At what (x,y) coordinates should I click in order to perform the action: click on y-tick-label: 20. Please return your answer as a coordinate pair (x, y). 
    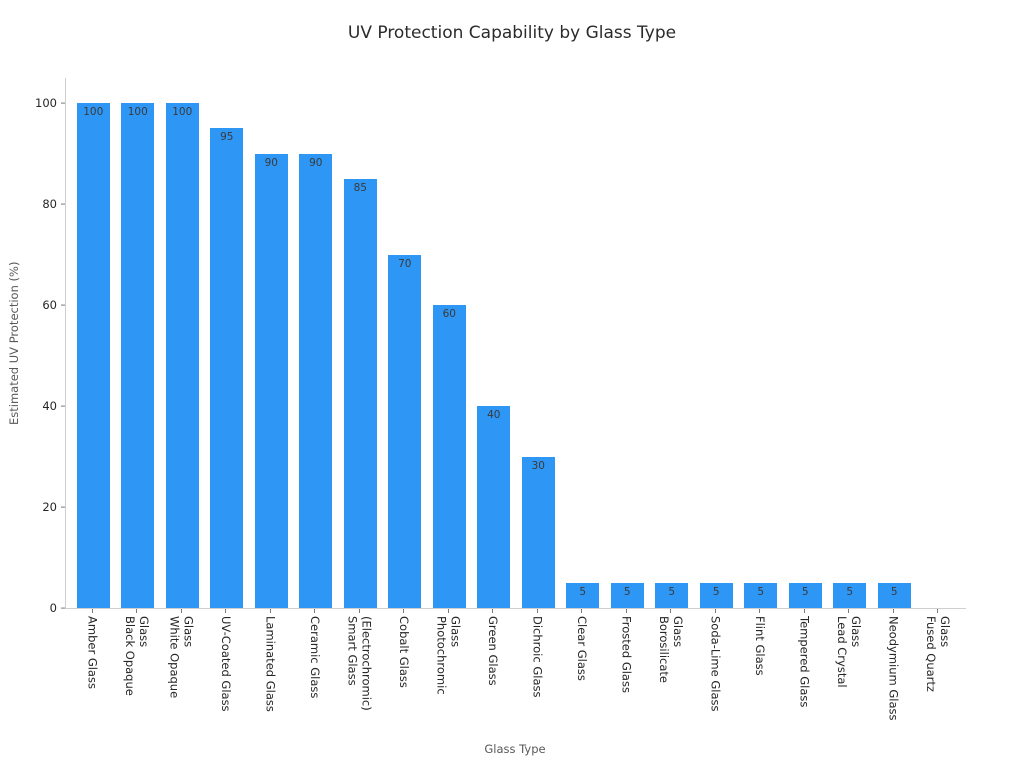
    Looking at the image, I should click on (49, 507).